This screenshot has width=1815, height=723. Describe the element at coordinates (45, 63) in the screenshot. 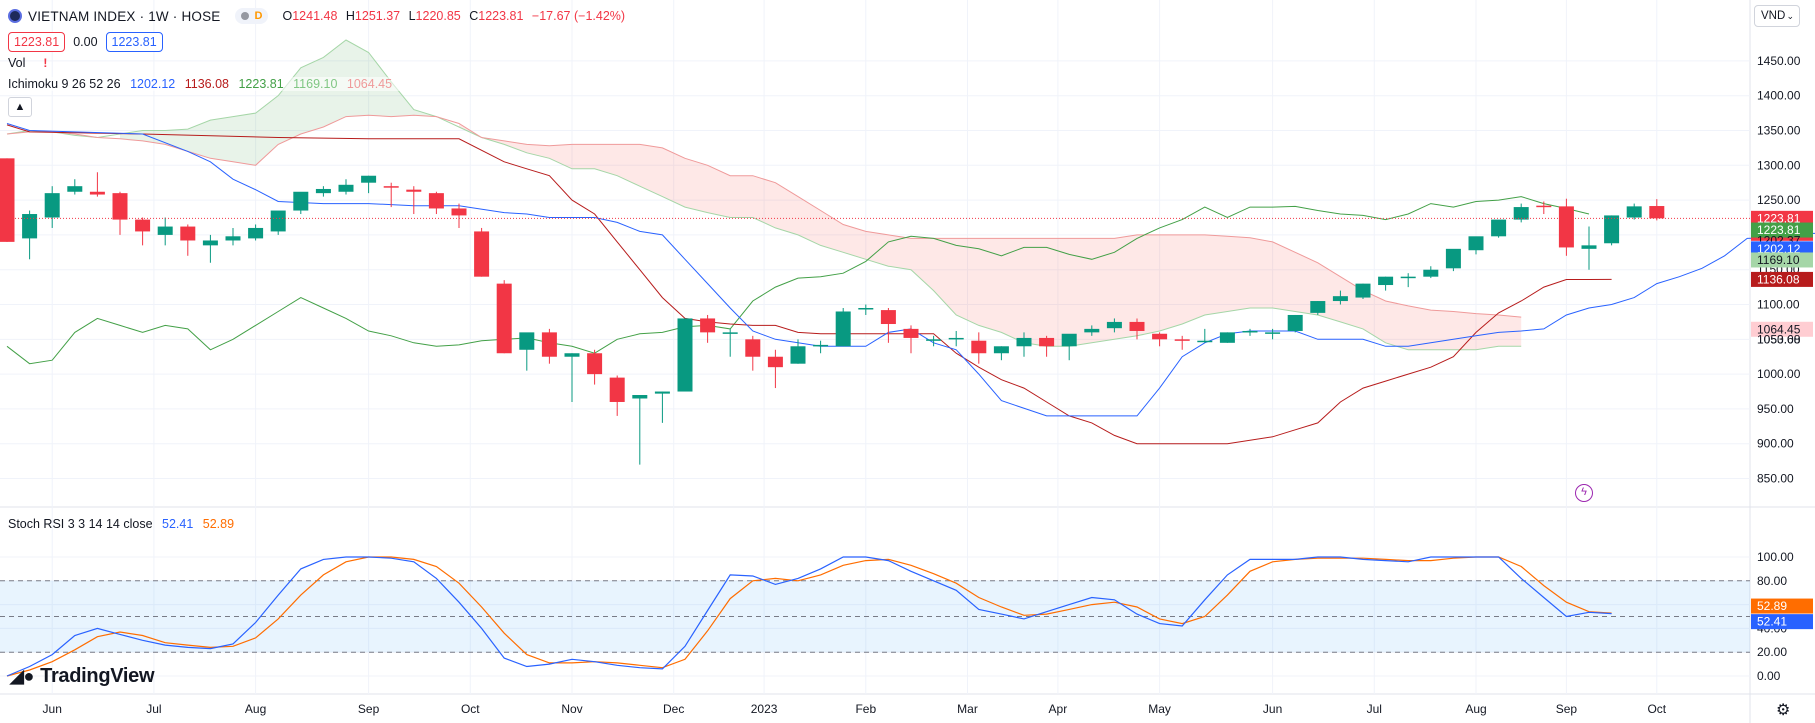

I see `warning-icon: !` at that location.